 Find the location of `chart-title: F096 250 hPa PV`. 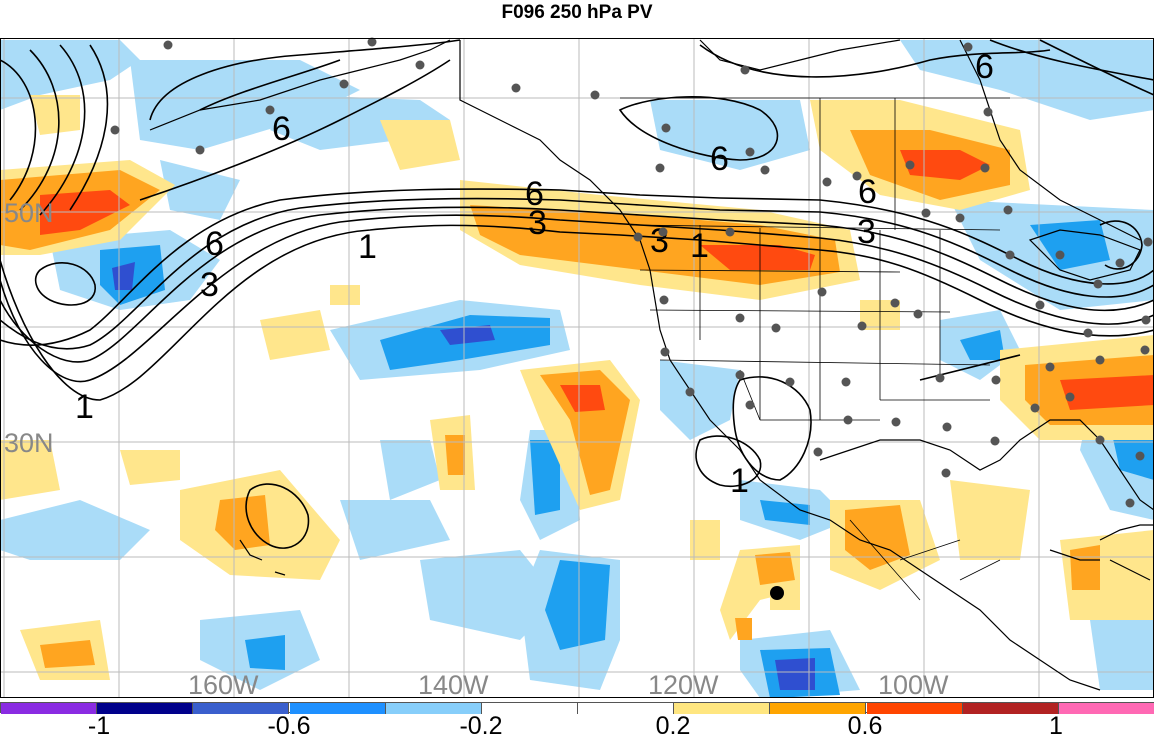

chart-title: F096 250 hPa PV is located at coordinates (577, 12).